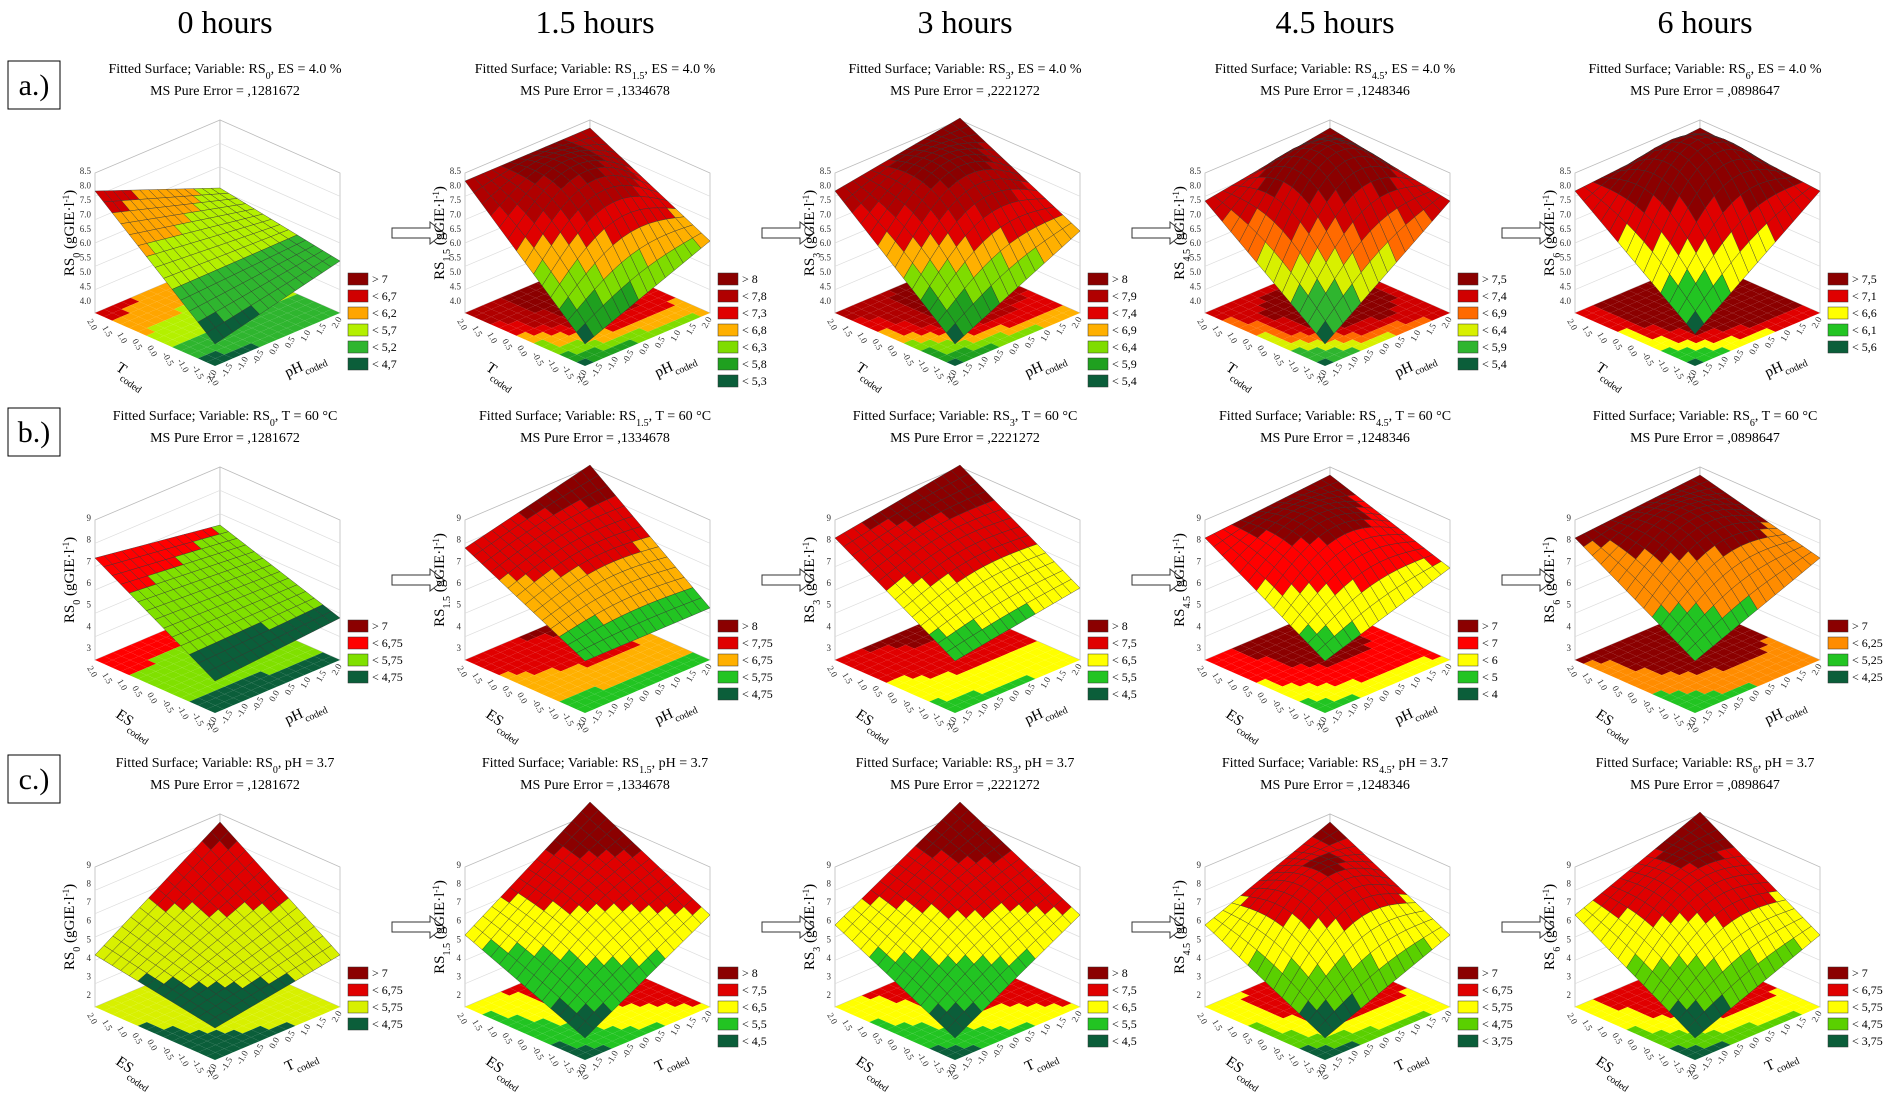 This screenshot has width=1902, height=1097. Describe the element at coordinates (1419, 69) in the screenshot. I see `title-condition: , ES = 4.0 %` at that location.